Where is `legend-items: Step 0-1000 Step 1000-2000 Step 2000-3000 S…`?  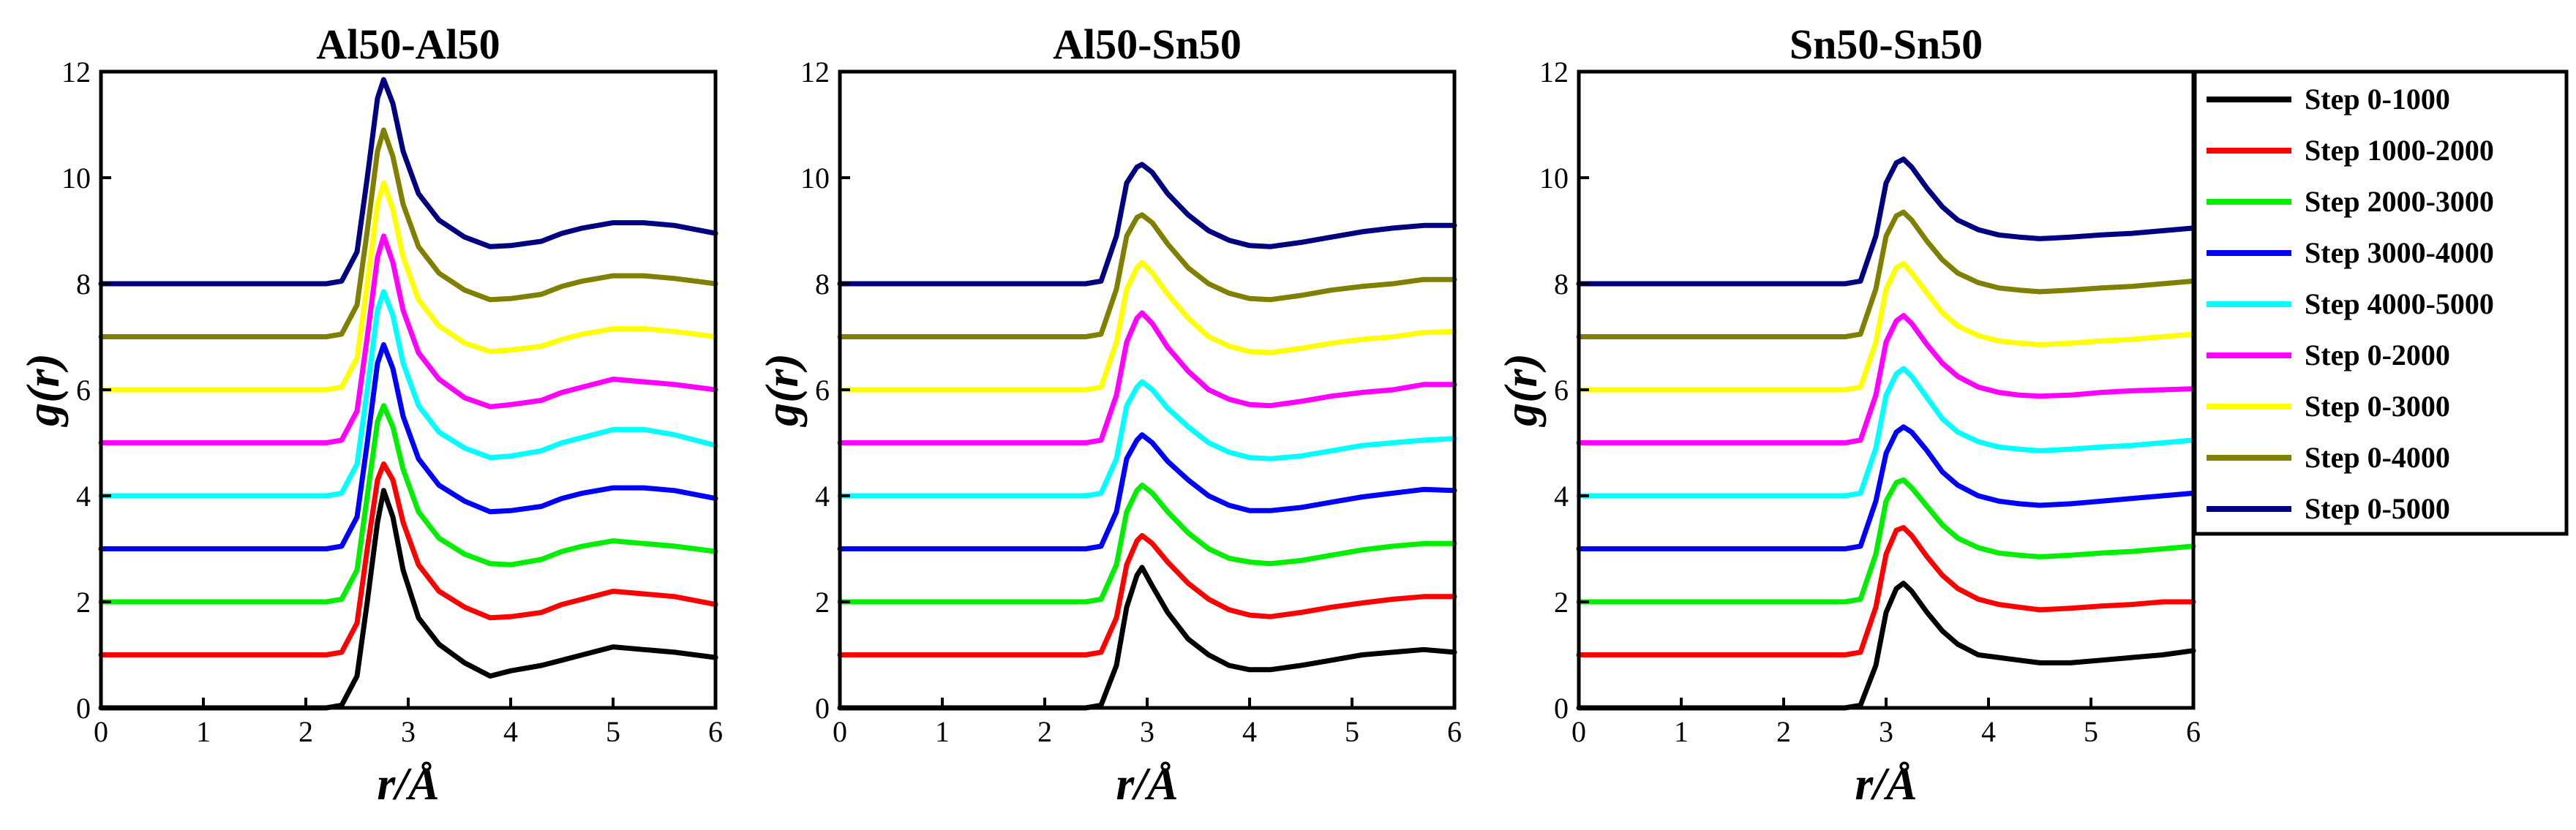
legend-items: Step 0-1000 Step 1000-2000 Step 2000-3000 S… is located at coordinates (2350, 304).